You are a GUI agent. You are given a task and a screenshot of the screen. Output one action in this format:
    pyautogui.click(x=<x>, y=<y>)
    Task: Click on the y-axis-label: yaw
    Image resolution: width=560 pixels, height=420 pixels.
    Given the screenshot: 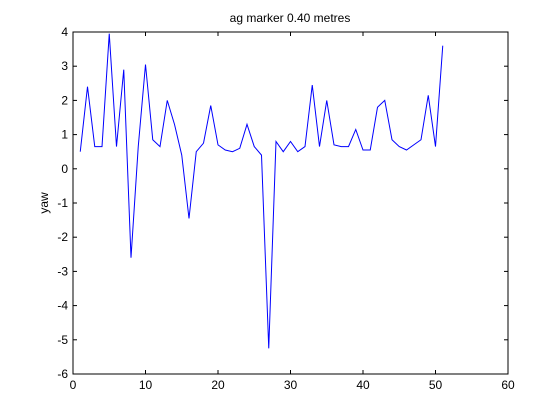 What is the action you would take?
    pyautogui.click(x=44, y=203)
    